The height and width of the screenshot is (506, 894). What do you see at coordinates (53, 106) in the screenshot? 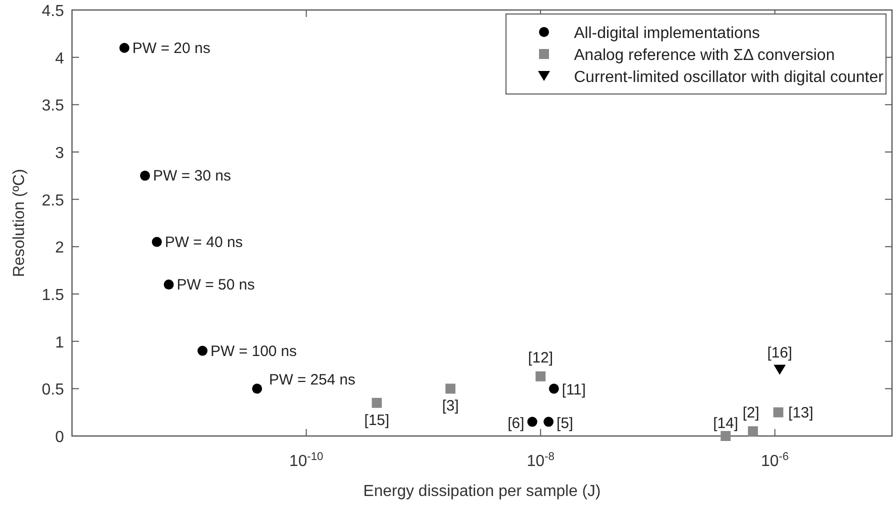
I see `y-tick-label: 3.5` at bounding box center [53, 106].